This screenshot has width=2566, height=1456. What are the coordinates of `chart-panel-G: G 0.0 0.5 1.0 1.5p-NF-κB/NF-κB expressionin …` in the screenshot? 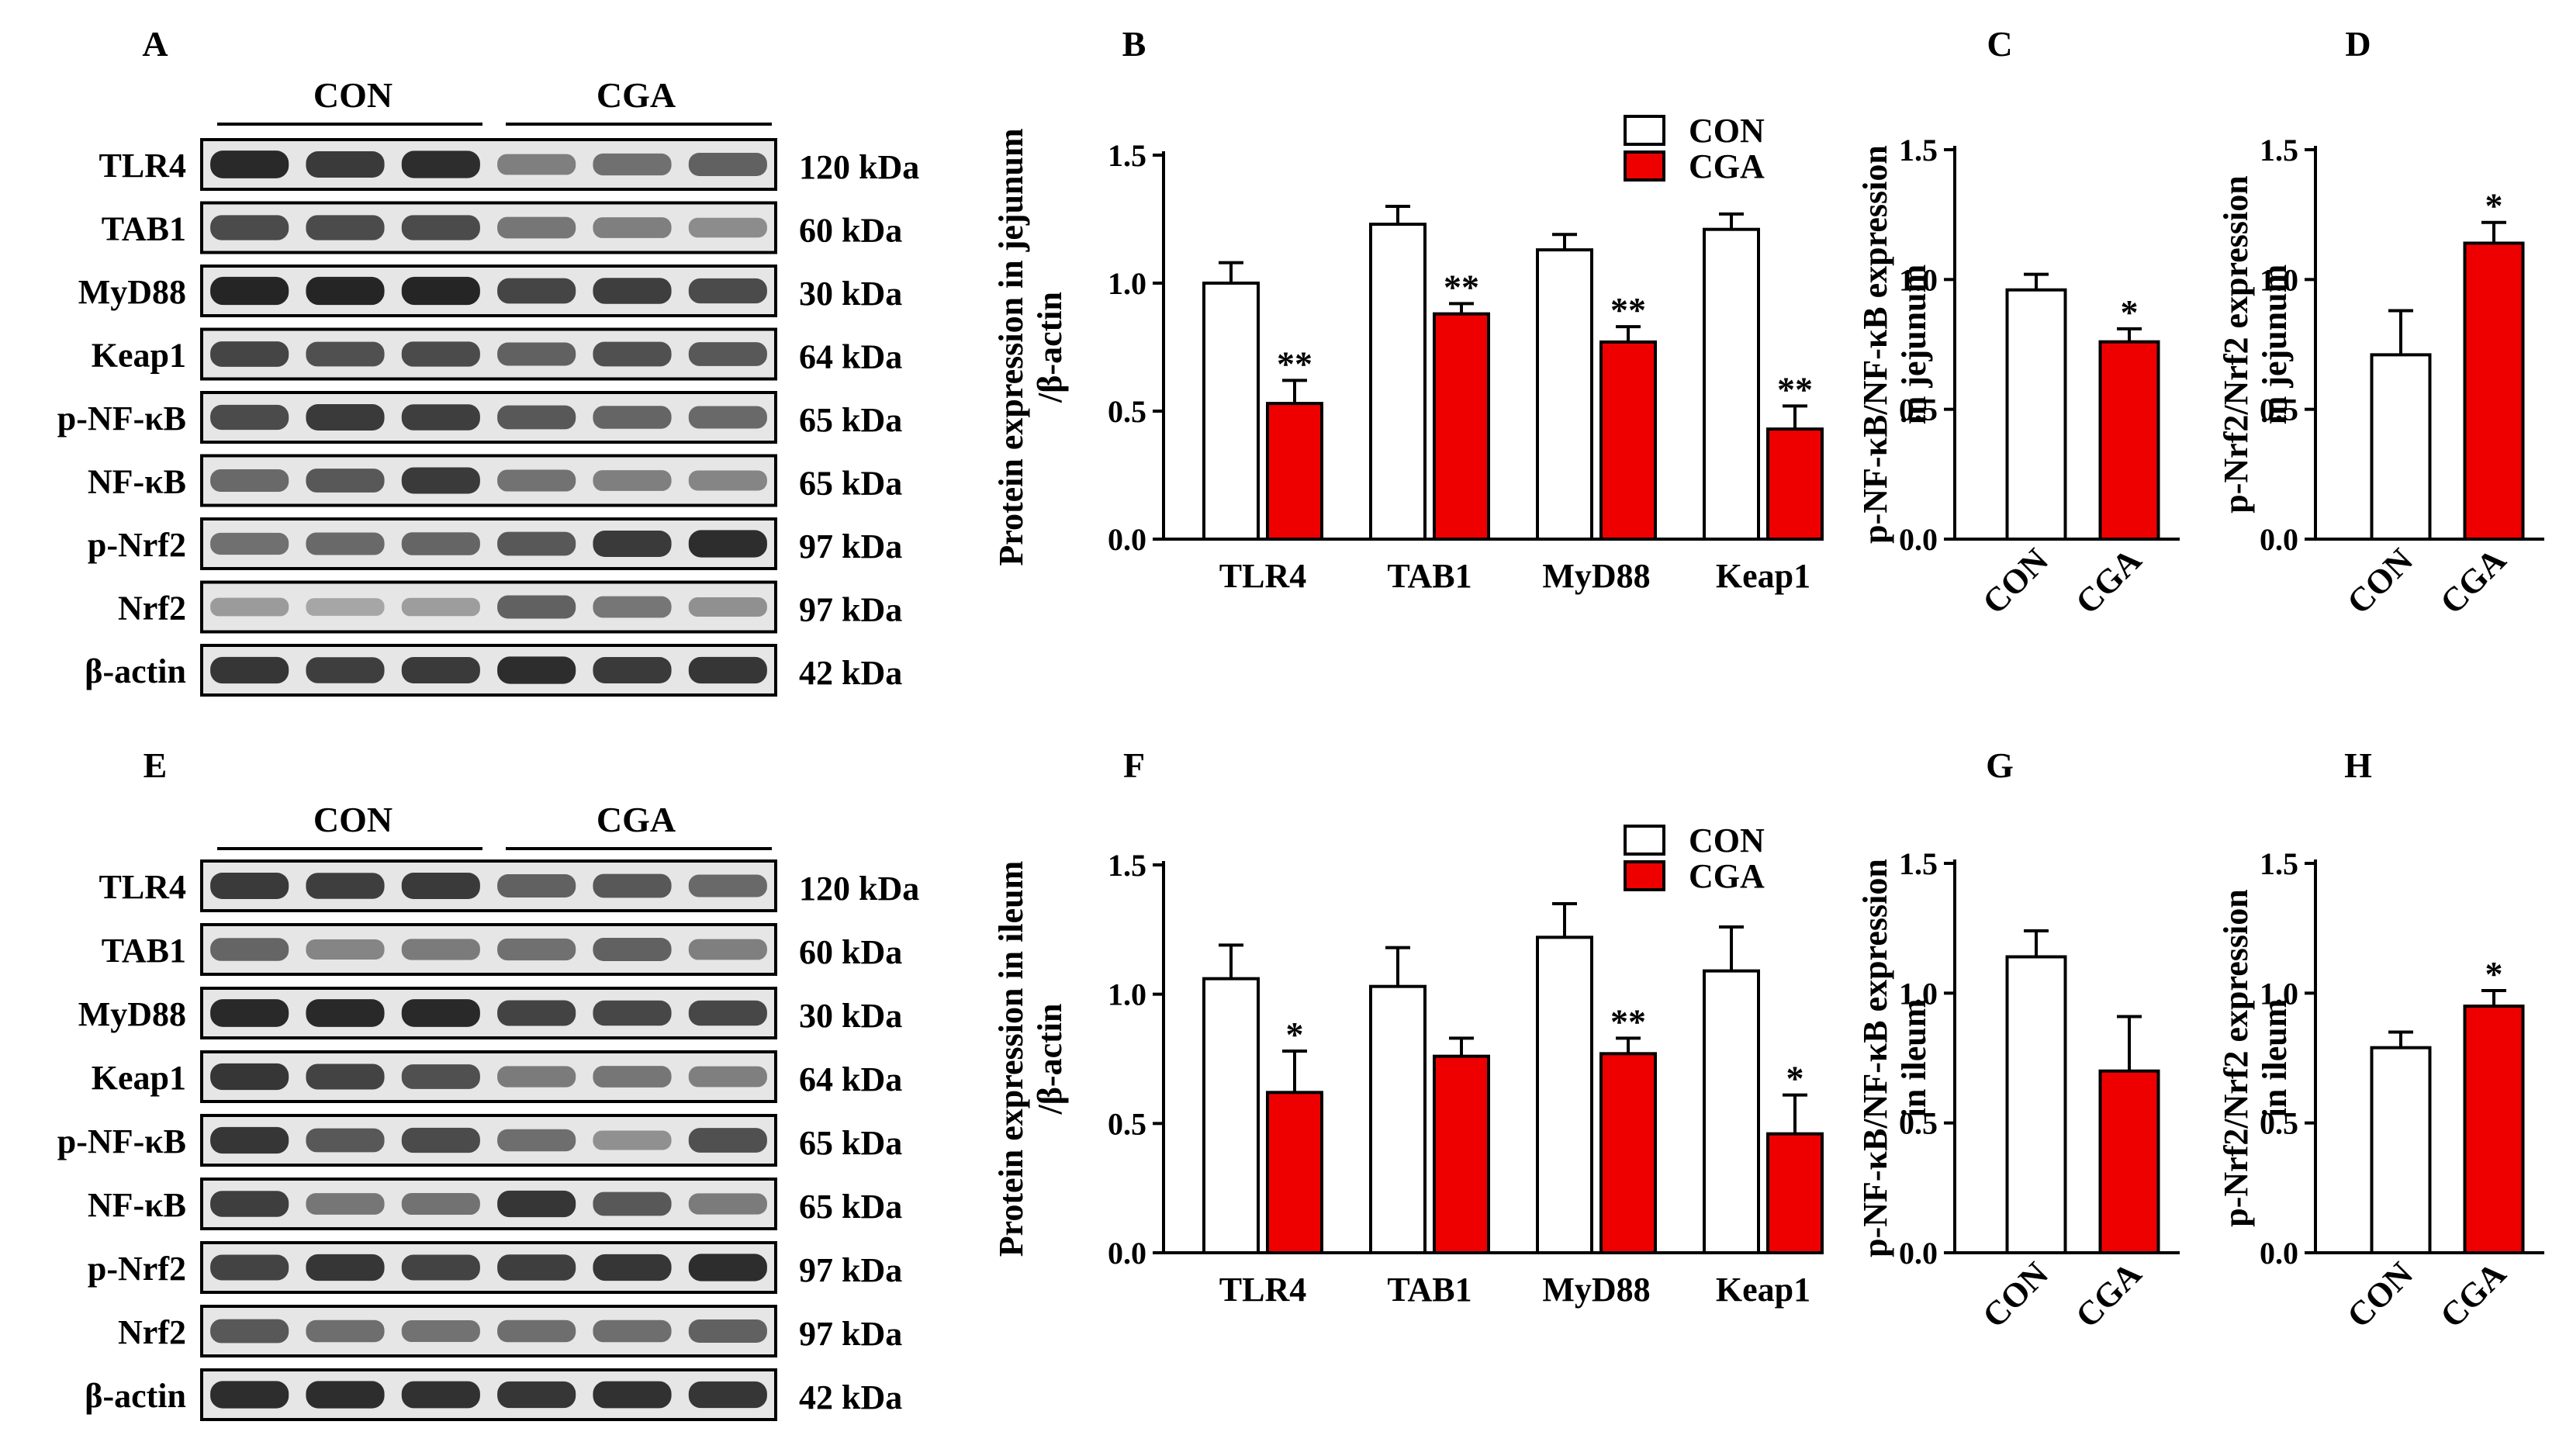 It's located at (2018, 1040).